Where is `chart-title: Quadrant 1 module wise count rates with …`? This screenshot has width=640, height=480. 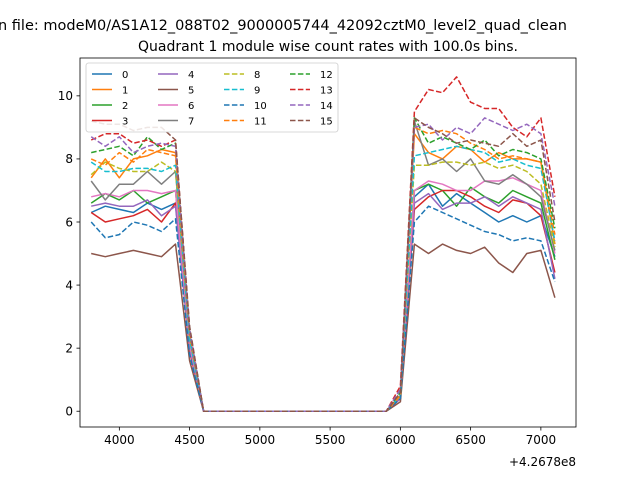
chart-title: Quadrant 1 module wise count rates with … is located at coordinates (328, 47).